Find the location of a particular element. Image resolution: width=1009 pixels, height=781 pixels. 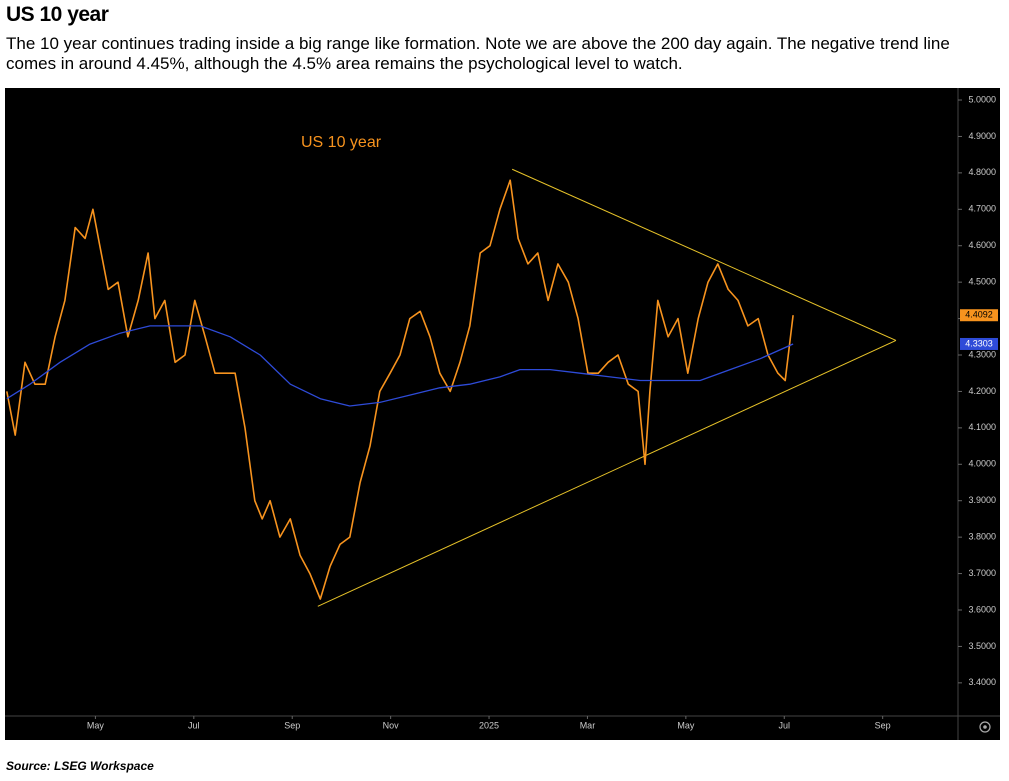

last-value-label: 4.4092 is located at coordinates (979, 315).